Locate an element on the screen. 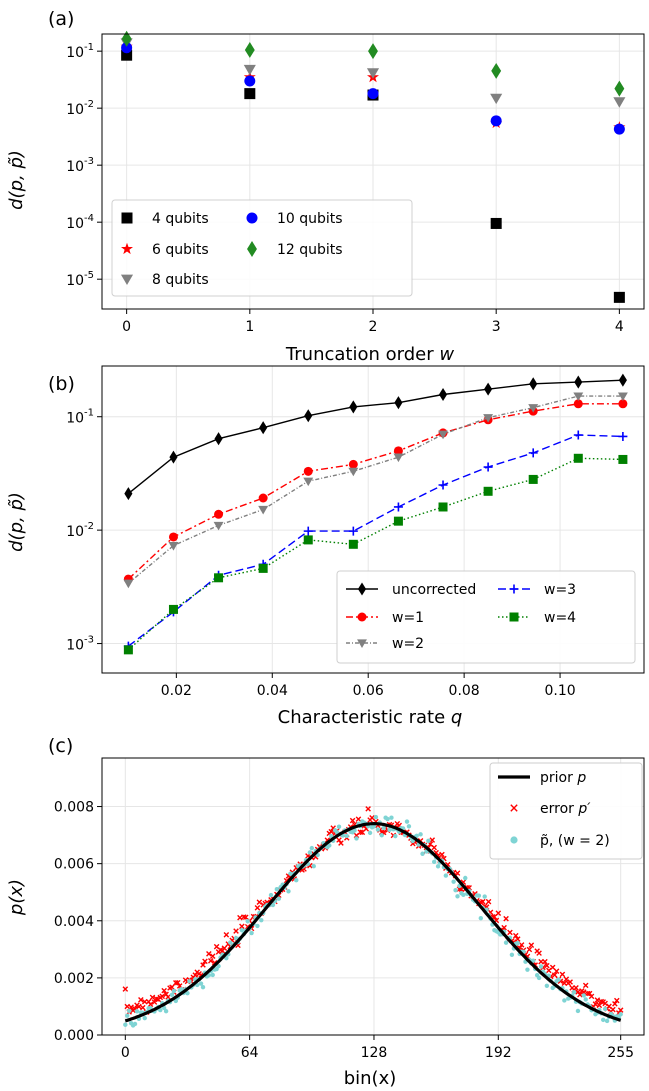 This screenshot has width=649, height=1091. prior-curve is located at coordinates (373, 922).